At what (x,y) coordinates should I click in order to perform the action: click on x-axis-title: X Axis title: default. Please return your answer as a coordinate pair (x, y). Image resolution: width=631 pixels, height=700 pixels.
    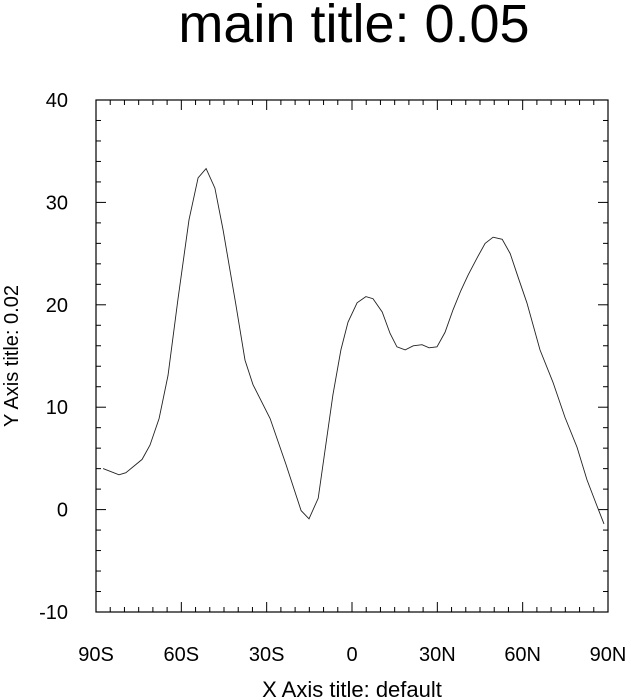
    Looking at the image, I should click on (352, 688).